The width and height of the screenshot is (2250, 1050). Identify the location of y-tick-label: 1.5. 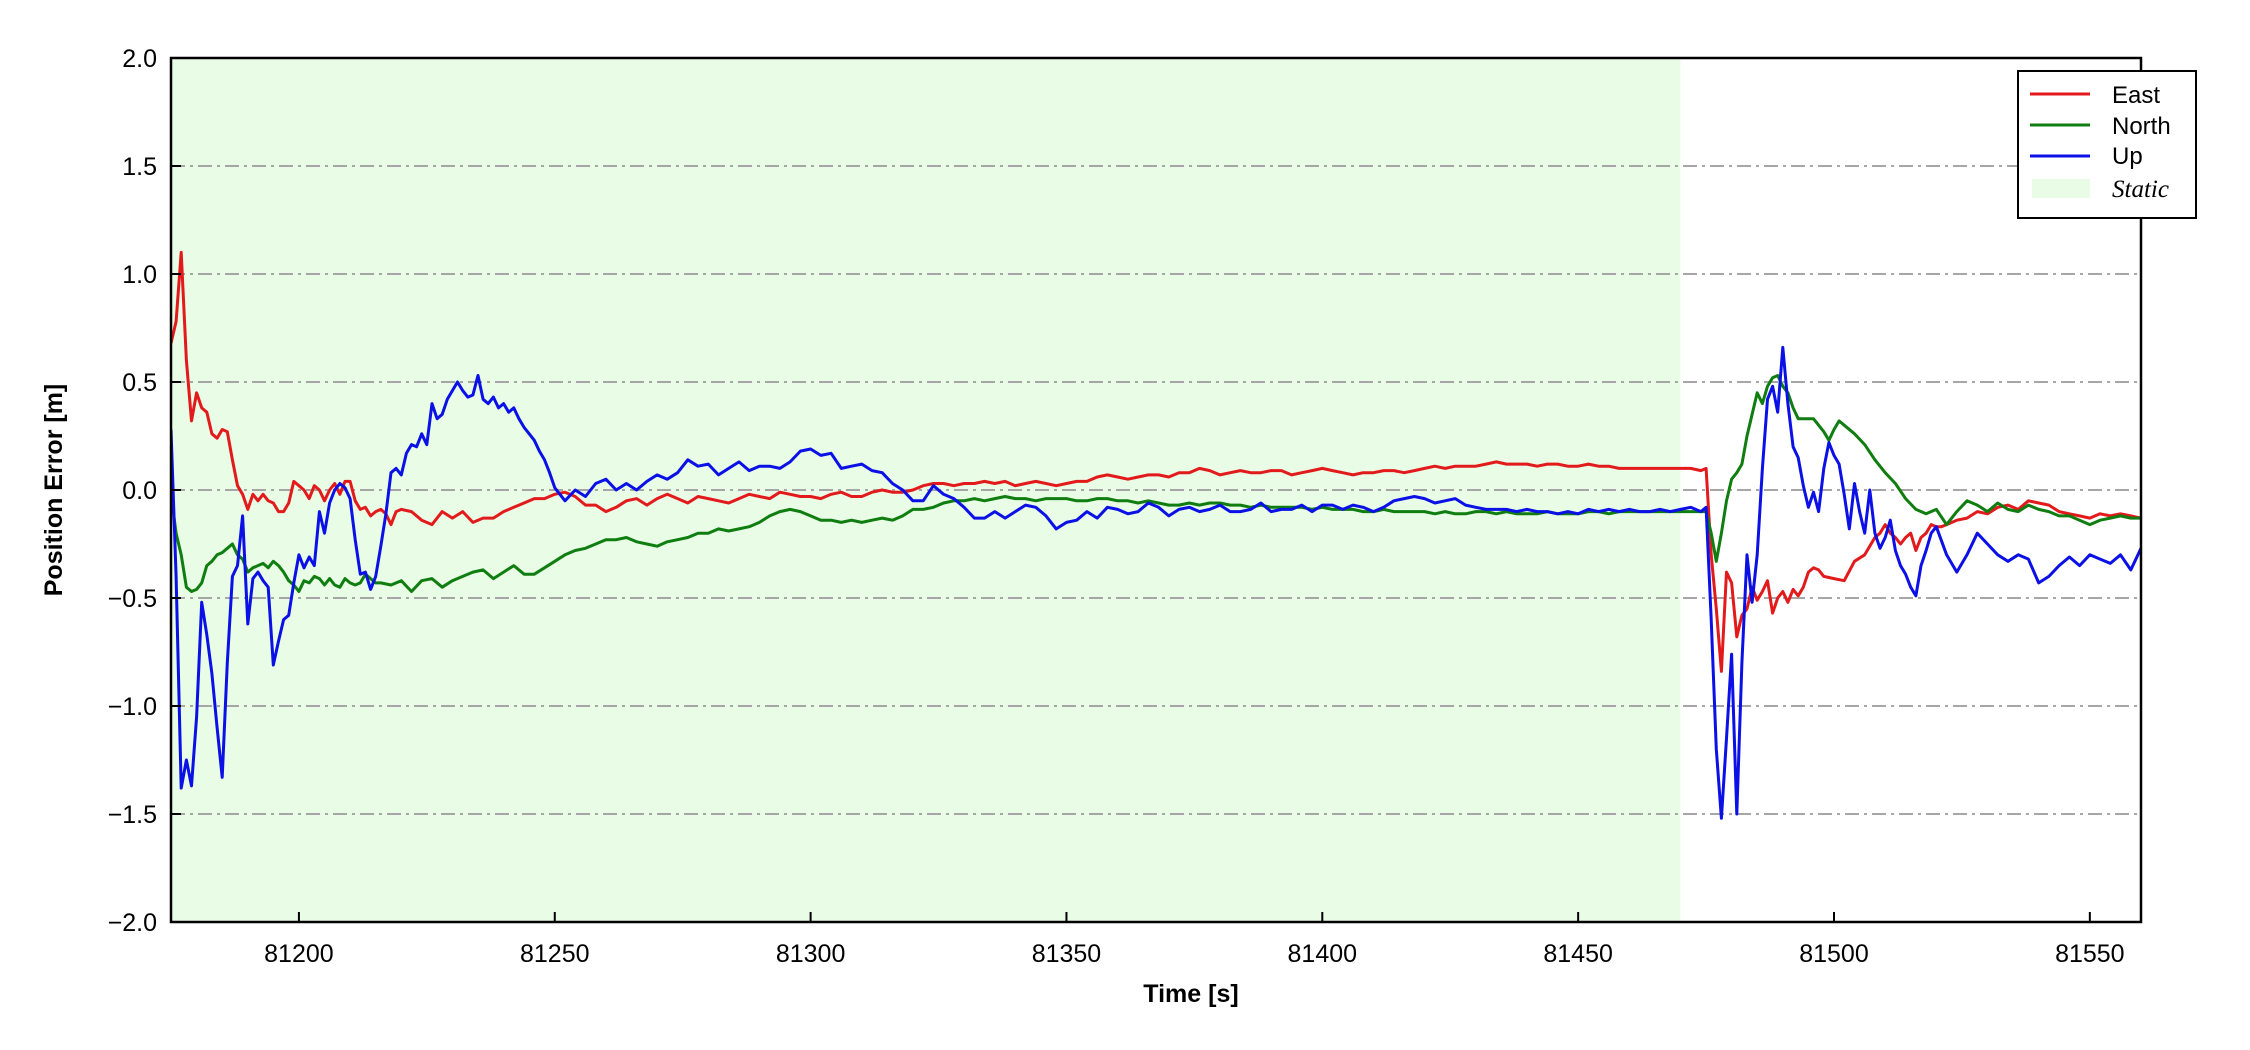
(139, 167).